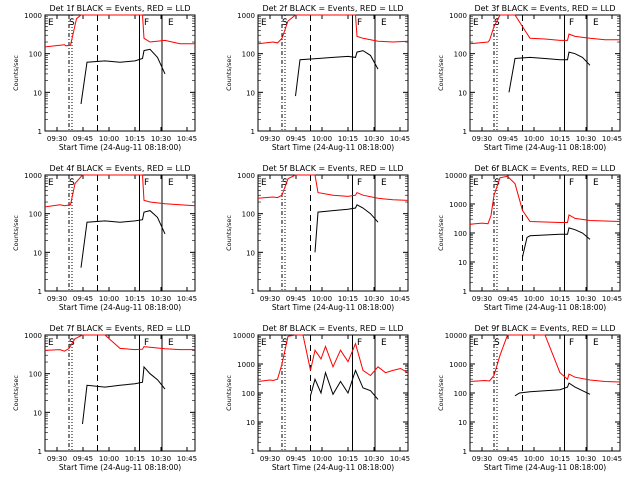 The width and height of the screenshot is (640, 480). I want to click on chart-title: Det 1f BLACK = Events, RED = LLD, so click(119, 8).